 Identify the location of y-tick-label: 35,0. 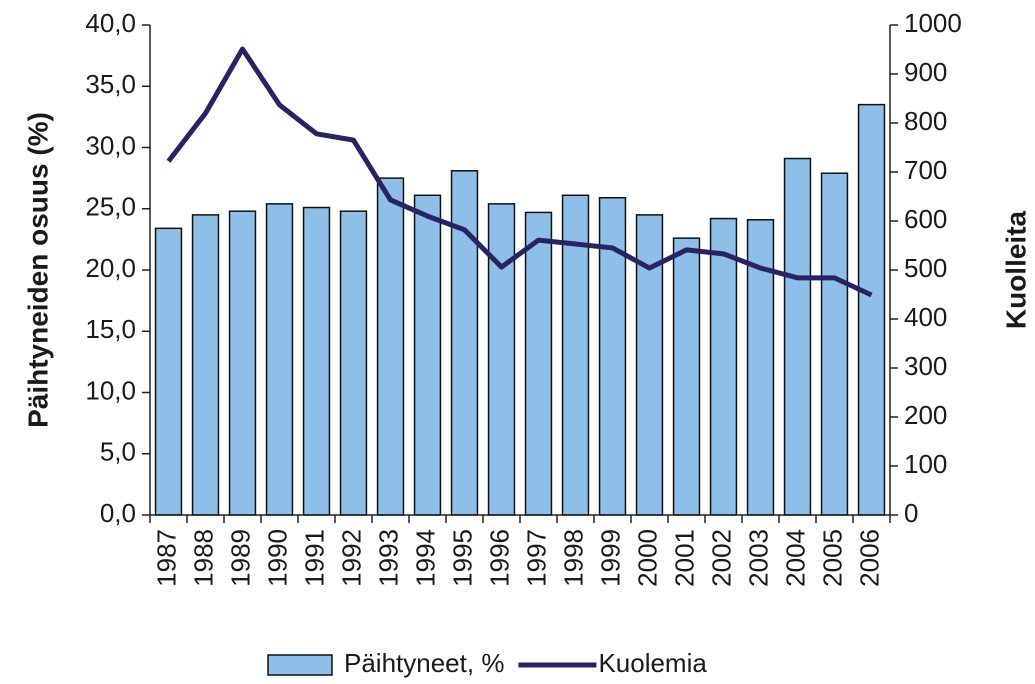
(110, 84).